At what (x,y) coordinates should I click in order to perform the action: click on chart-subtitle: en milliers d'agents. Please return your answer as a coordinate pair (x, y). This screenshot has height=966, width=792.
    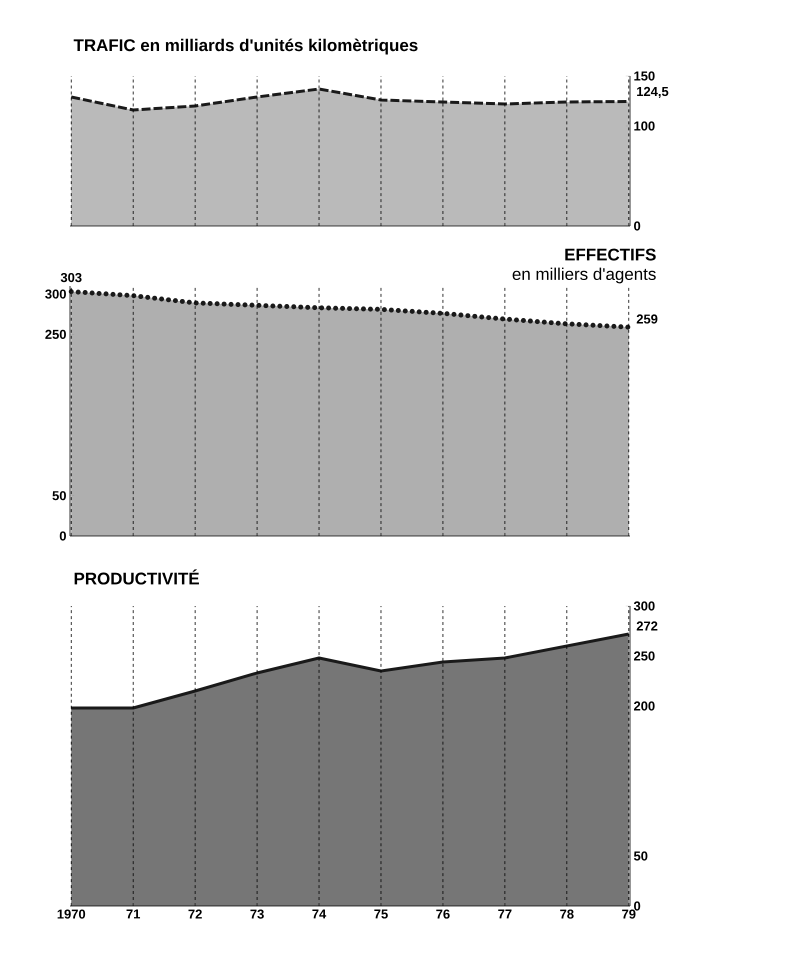
    Looking at the image, I should click on (584, 276).